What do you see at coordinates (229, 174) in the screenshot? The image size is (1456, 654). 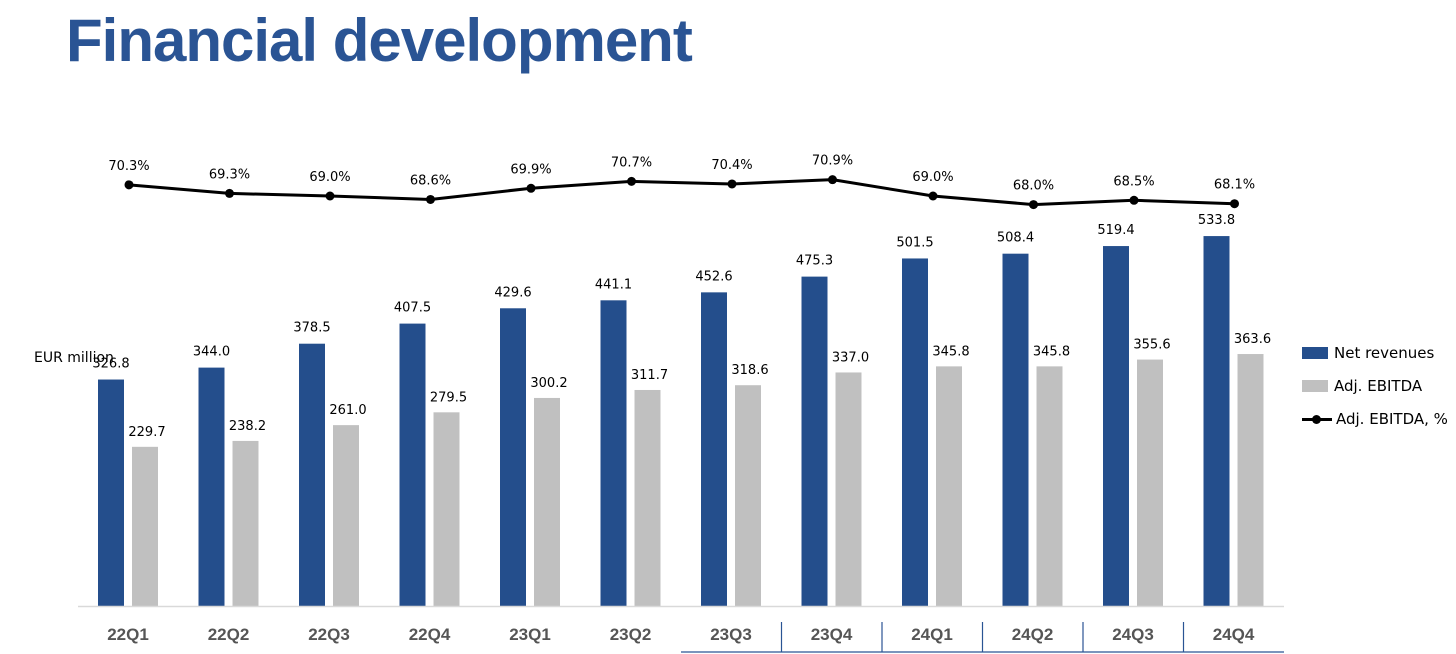 I see `adj-ebitda-pct-label: 69.3%` at bounding box center [229, 174].